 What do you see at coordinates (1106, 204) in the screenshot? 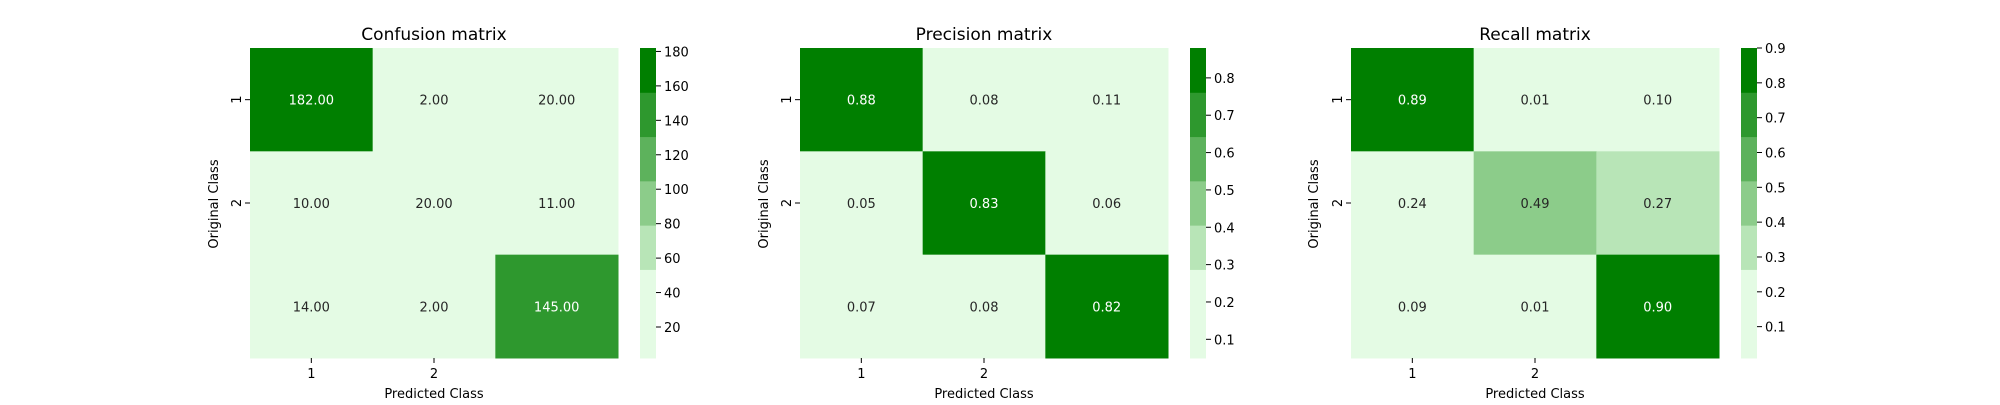
I see `cell-value-label: 0.06` at bounding box center [1106, 204].